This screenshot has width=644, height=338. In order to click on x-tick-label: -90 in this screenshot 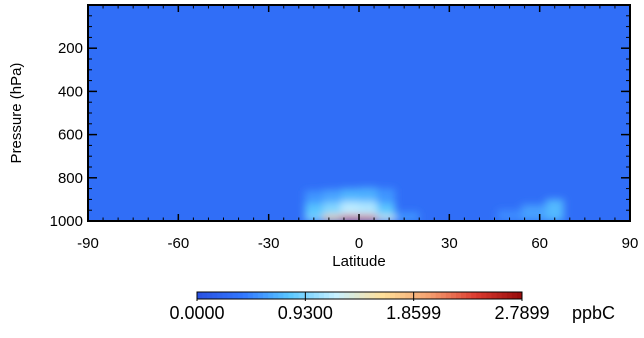, I will do `click(88, 243)`.